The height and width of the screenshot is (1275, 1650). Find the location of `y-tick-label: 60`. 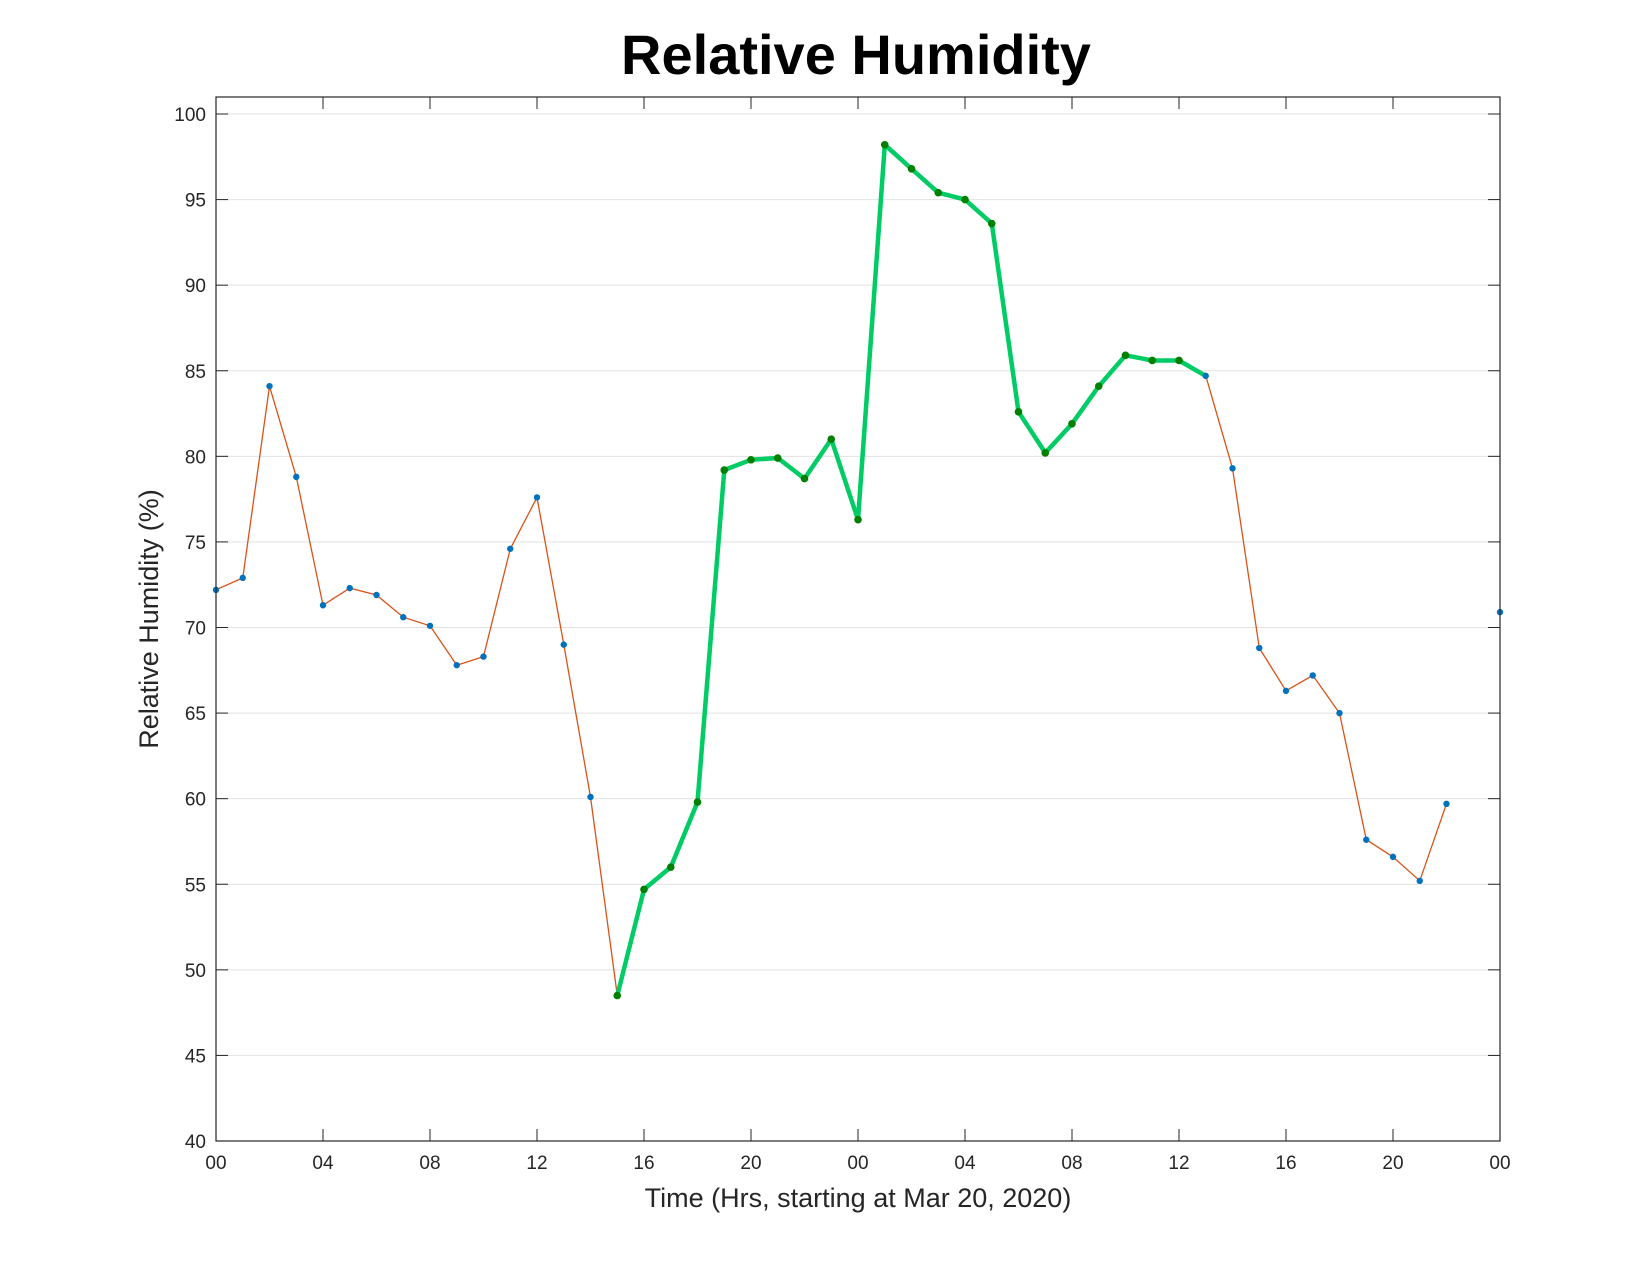

y-tick-label: 60 is located at coordinates (195, 800).